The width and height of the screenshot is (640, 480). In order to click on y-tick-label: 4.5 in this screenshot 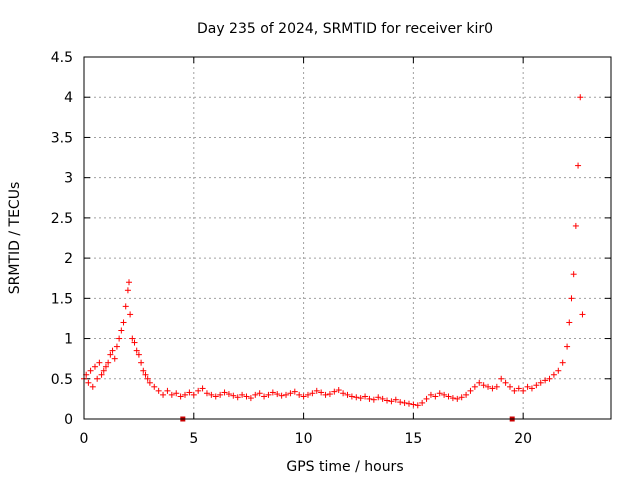, I will do `click(62, 58)`.